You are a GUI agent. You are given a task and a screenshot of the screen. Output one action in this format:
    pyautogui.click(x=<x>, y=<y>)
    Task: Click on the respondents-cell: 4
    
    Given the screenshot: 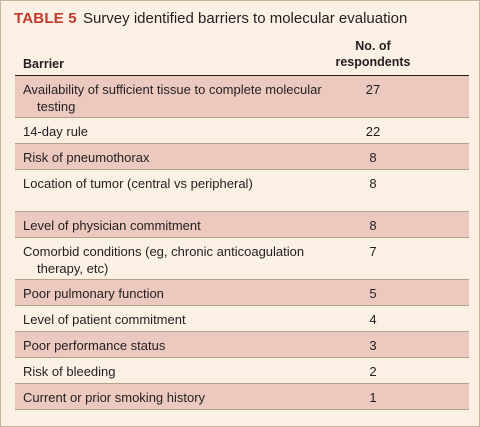 What is the action you would take?
    pyautogui.click(x=373, y=319)
    